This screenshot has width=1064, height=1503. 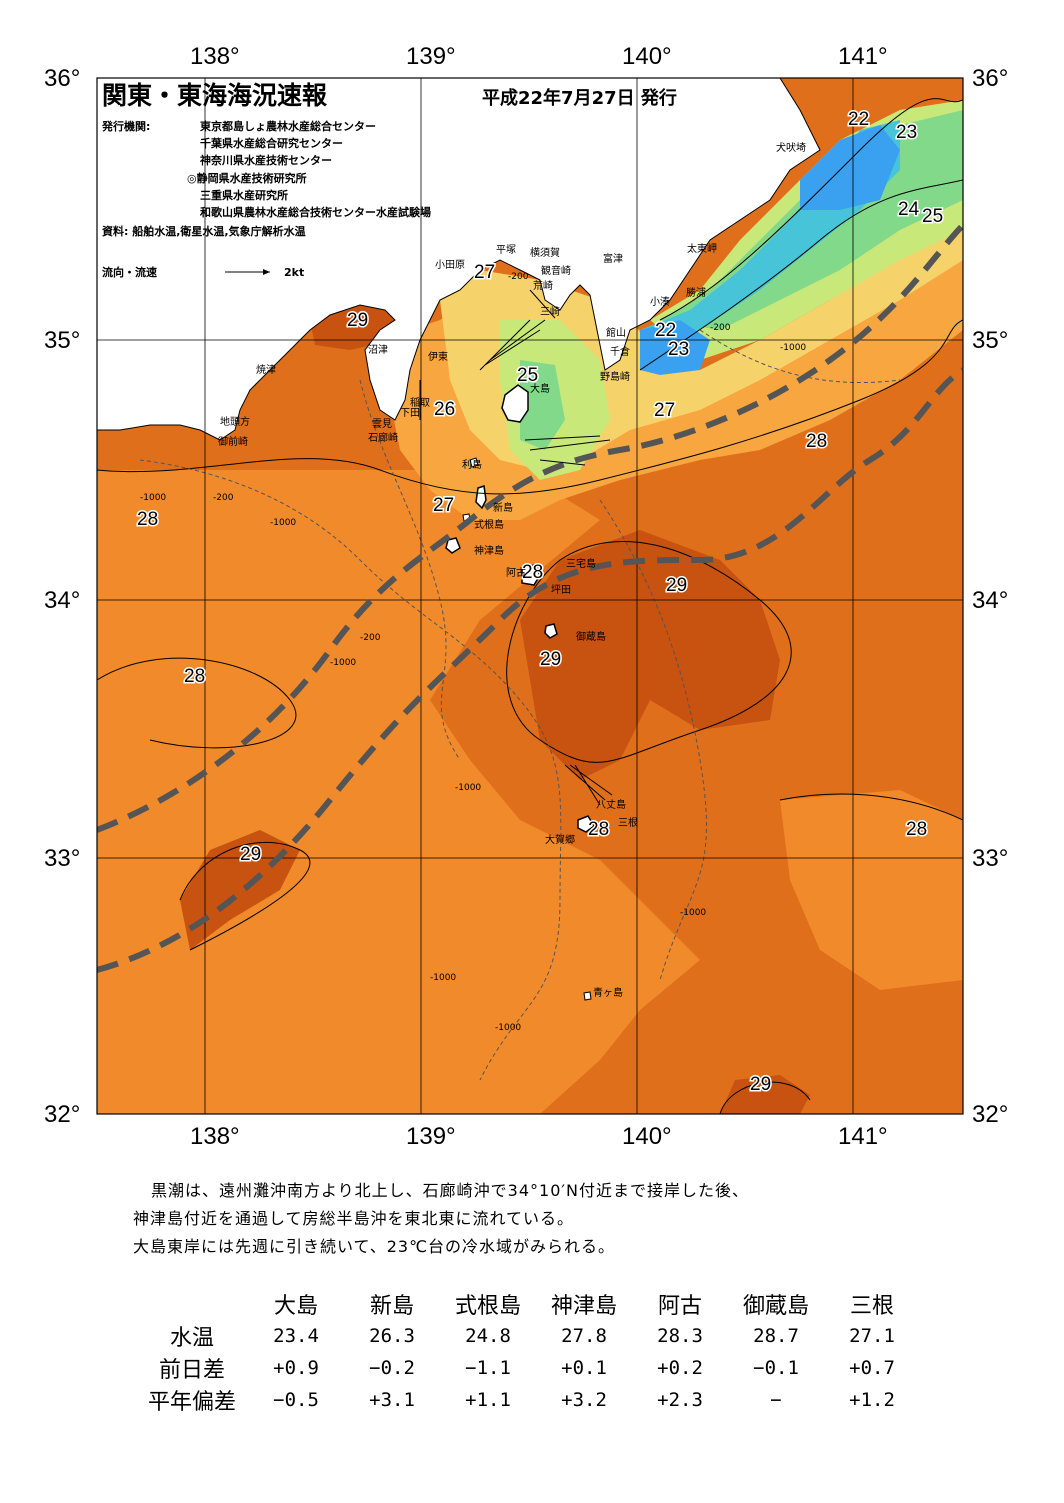 I want to click on table-corner, so click(x=194, y=1304).